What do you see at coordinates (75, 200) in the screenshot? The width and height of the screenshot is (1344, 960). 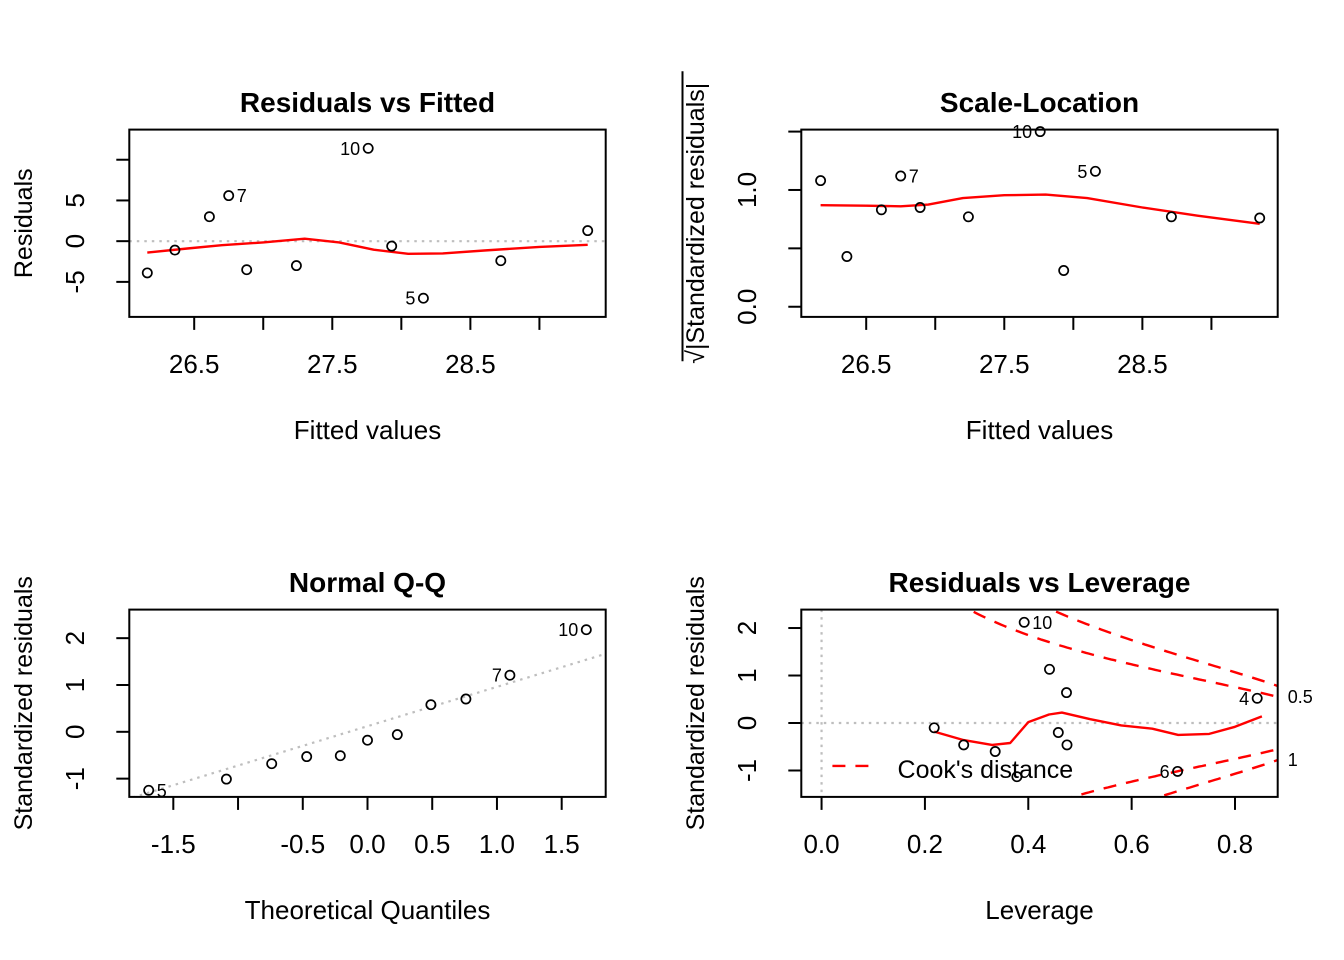 I see `y-tick-label: 5` at bounding box center [75, 200].